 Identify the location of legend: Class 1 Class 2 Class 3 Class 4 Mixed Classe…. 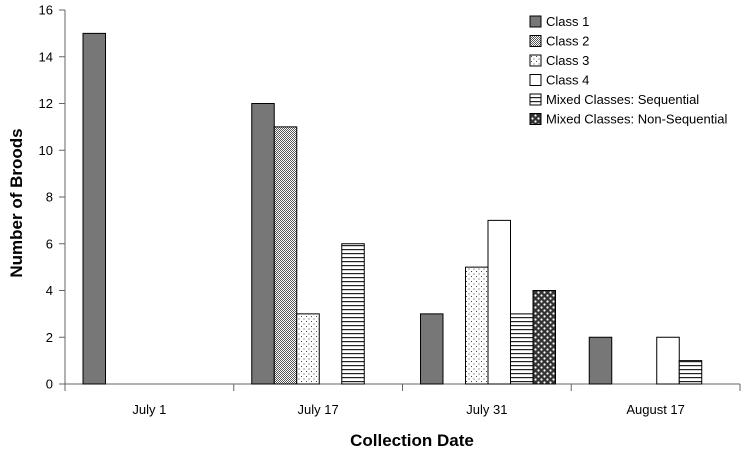
(628, 70).